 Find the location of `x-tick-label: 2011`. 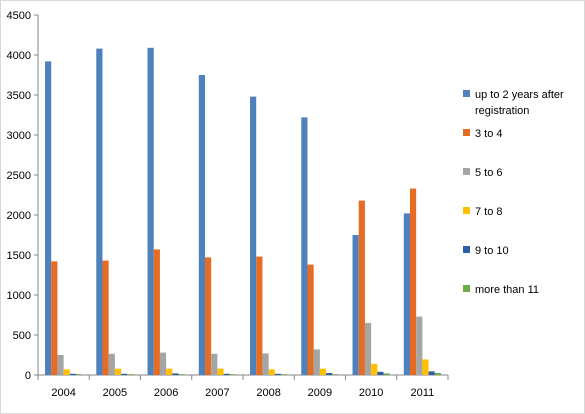

x-tick-label: 2011 is located at coordinates (423, 393).